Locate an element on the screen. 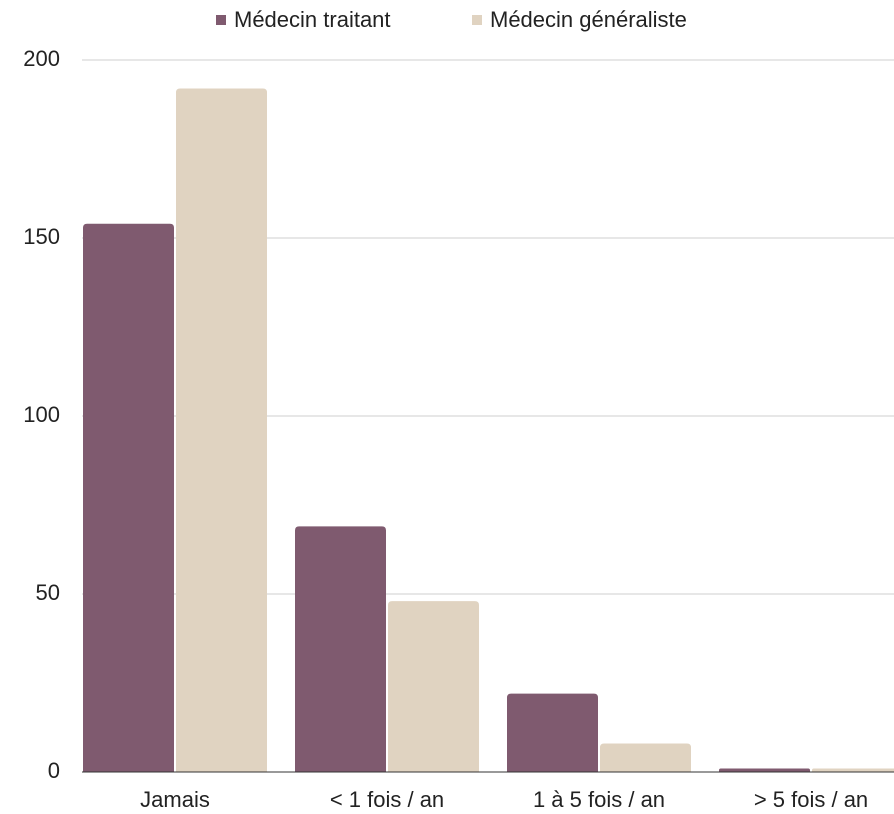  x-tick-label: 1 à 5 fois / an is located at coordinates (599, 799).